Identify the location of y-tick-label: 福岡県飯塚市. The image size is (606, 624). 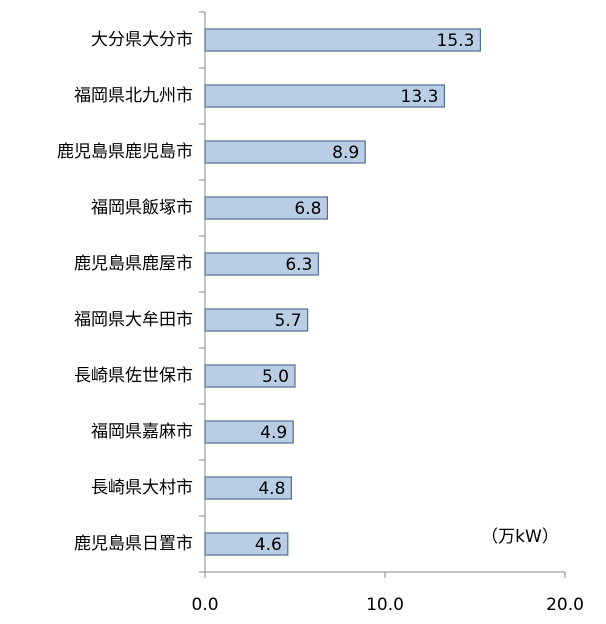
(142, 208).